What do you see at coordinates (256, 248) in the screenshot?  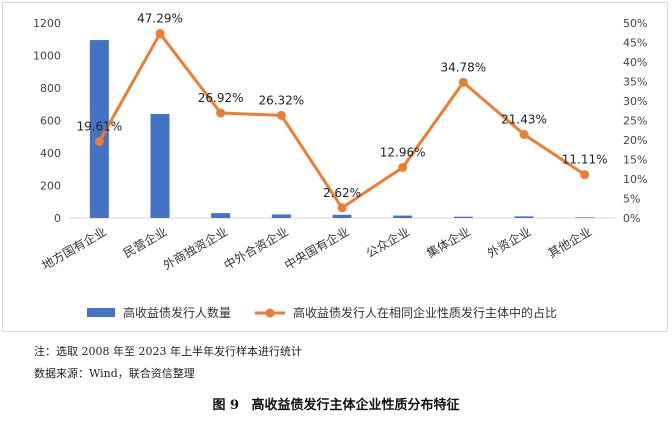 I see `x-tick-label: 中外合资企业` at bounding box center [256, 248].